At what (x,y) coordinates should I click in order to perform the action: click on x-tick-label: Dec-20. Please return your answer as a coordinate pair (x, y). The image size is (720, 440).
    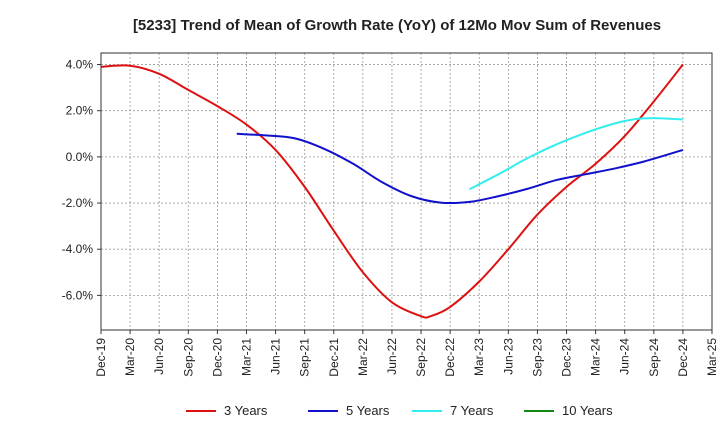
    Looking at the image, I should click on (217, 357).